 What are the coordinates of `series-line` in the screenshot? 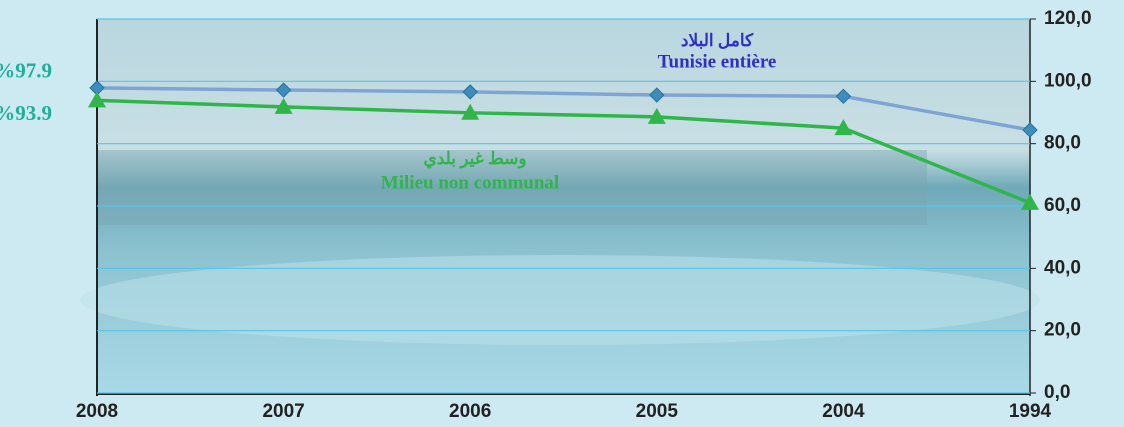 It's located at (563, 109).